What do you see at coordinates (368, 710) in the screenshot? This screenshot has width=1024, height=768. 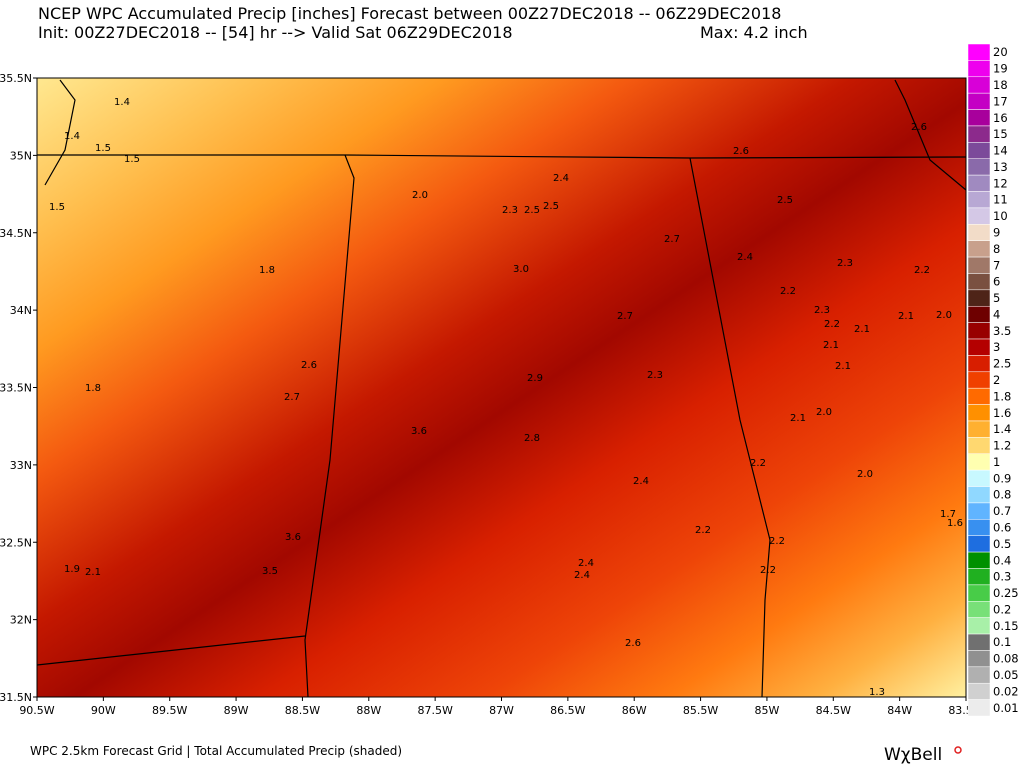 I see `lon-label: 88W` at bounding box center [368, 710].